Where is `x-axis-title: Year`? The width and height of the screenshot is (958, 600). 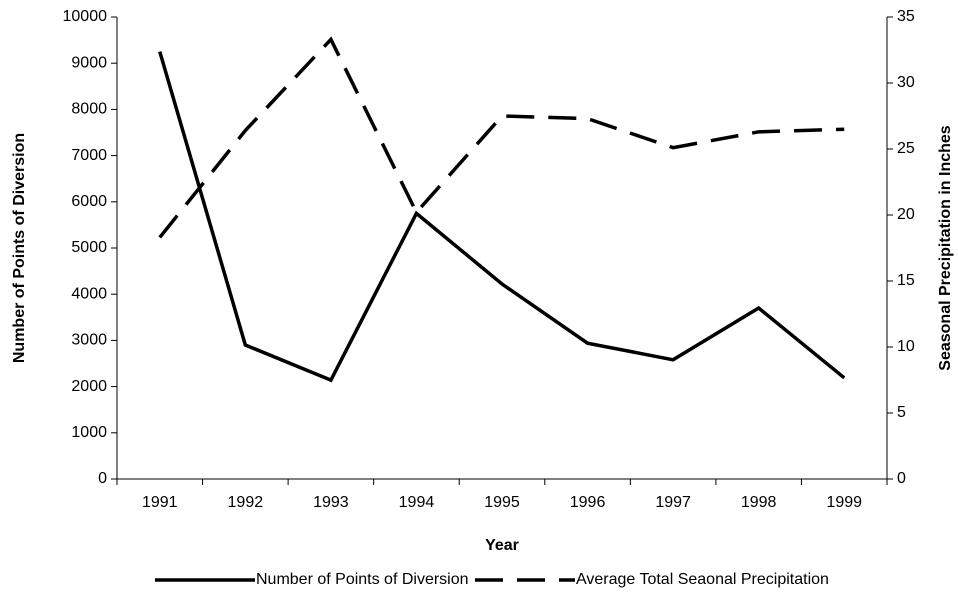
x-axis-title: Year is located at coordinates (502, 545).